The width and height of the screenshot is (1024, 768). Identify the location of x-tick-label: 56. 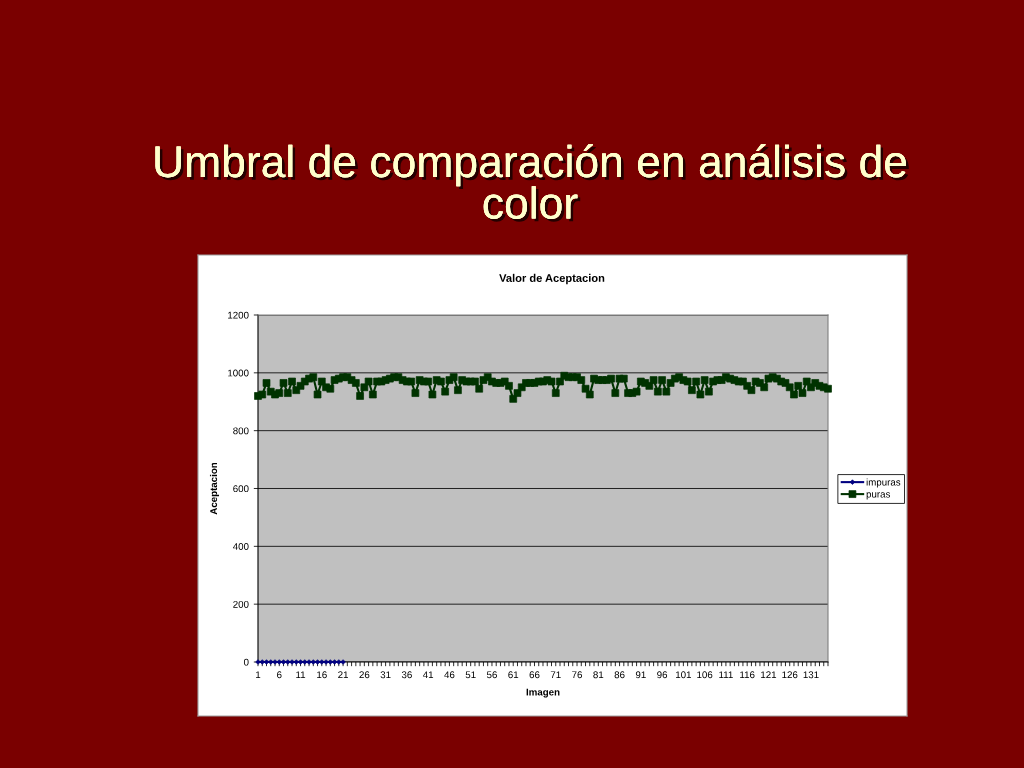
(491, 675).